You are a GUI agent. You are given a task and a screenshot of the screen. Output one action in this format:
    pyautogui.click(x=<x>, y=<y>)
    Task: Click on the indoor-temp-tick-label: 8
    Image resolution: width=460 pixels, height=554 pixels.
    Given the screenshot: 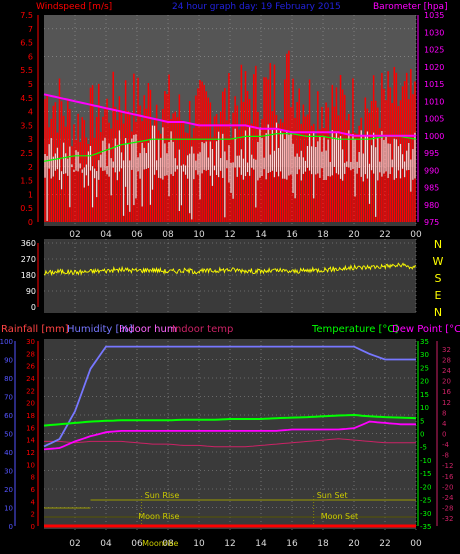 What is the action you would take?
    pyautogui.click(x=444, y=413)
    